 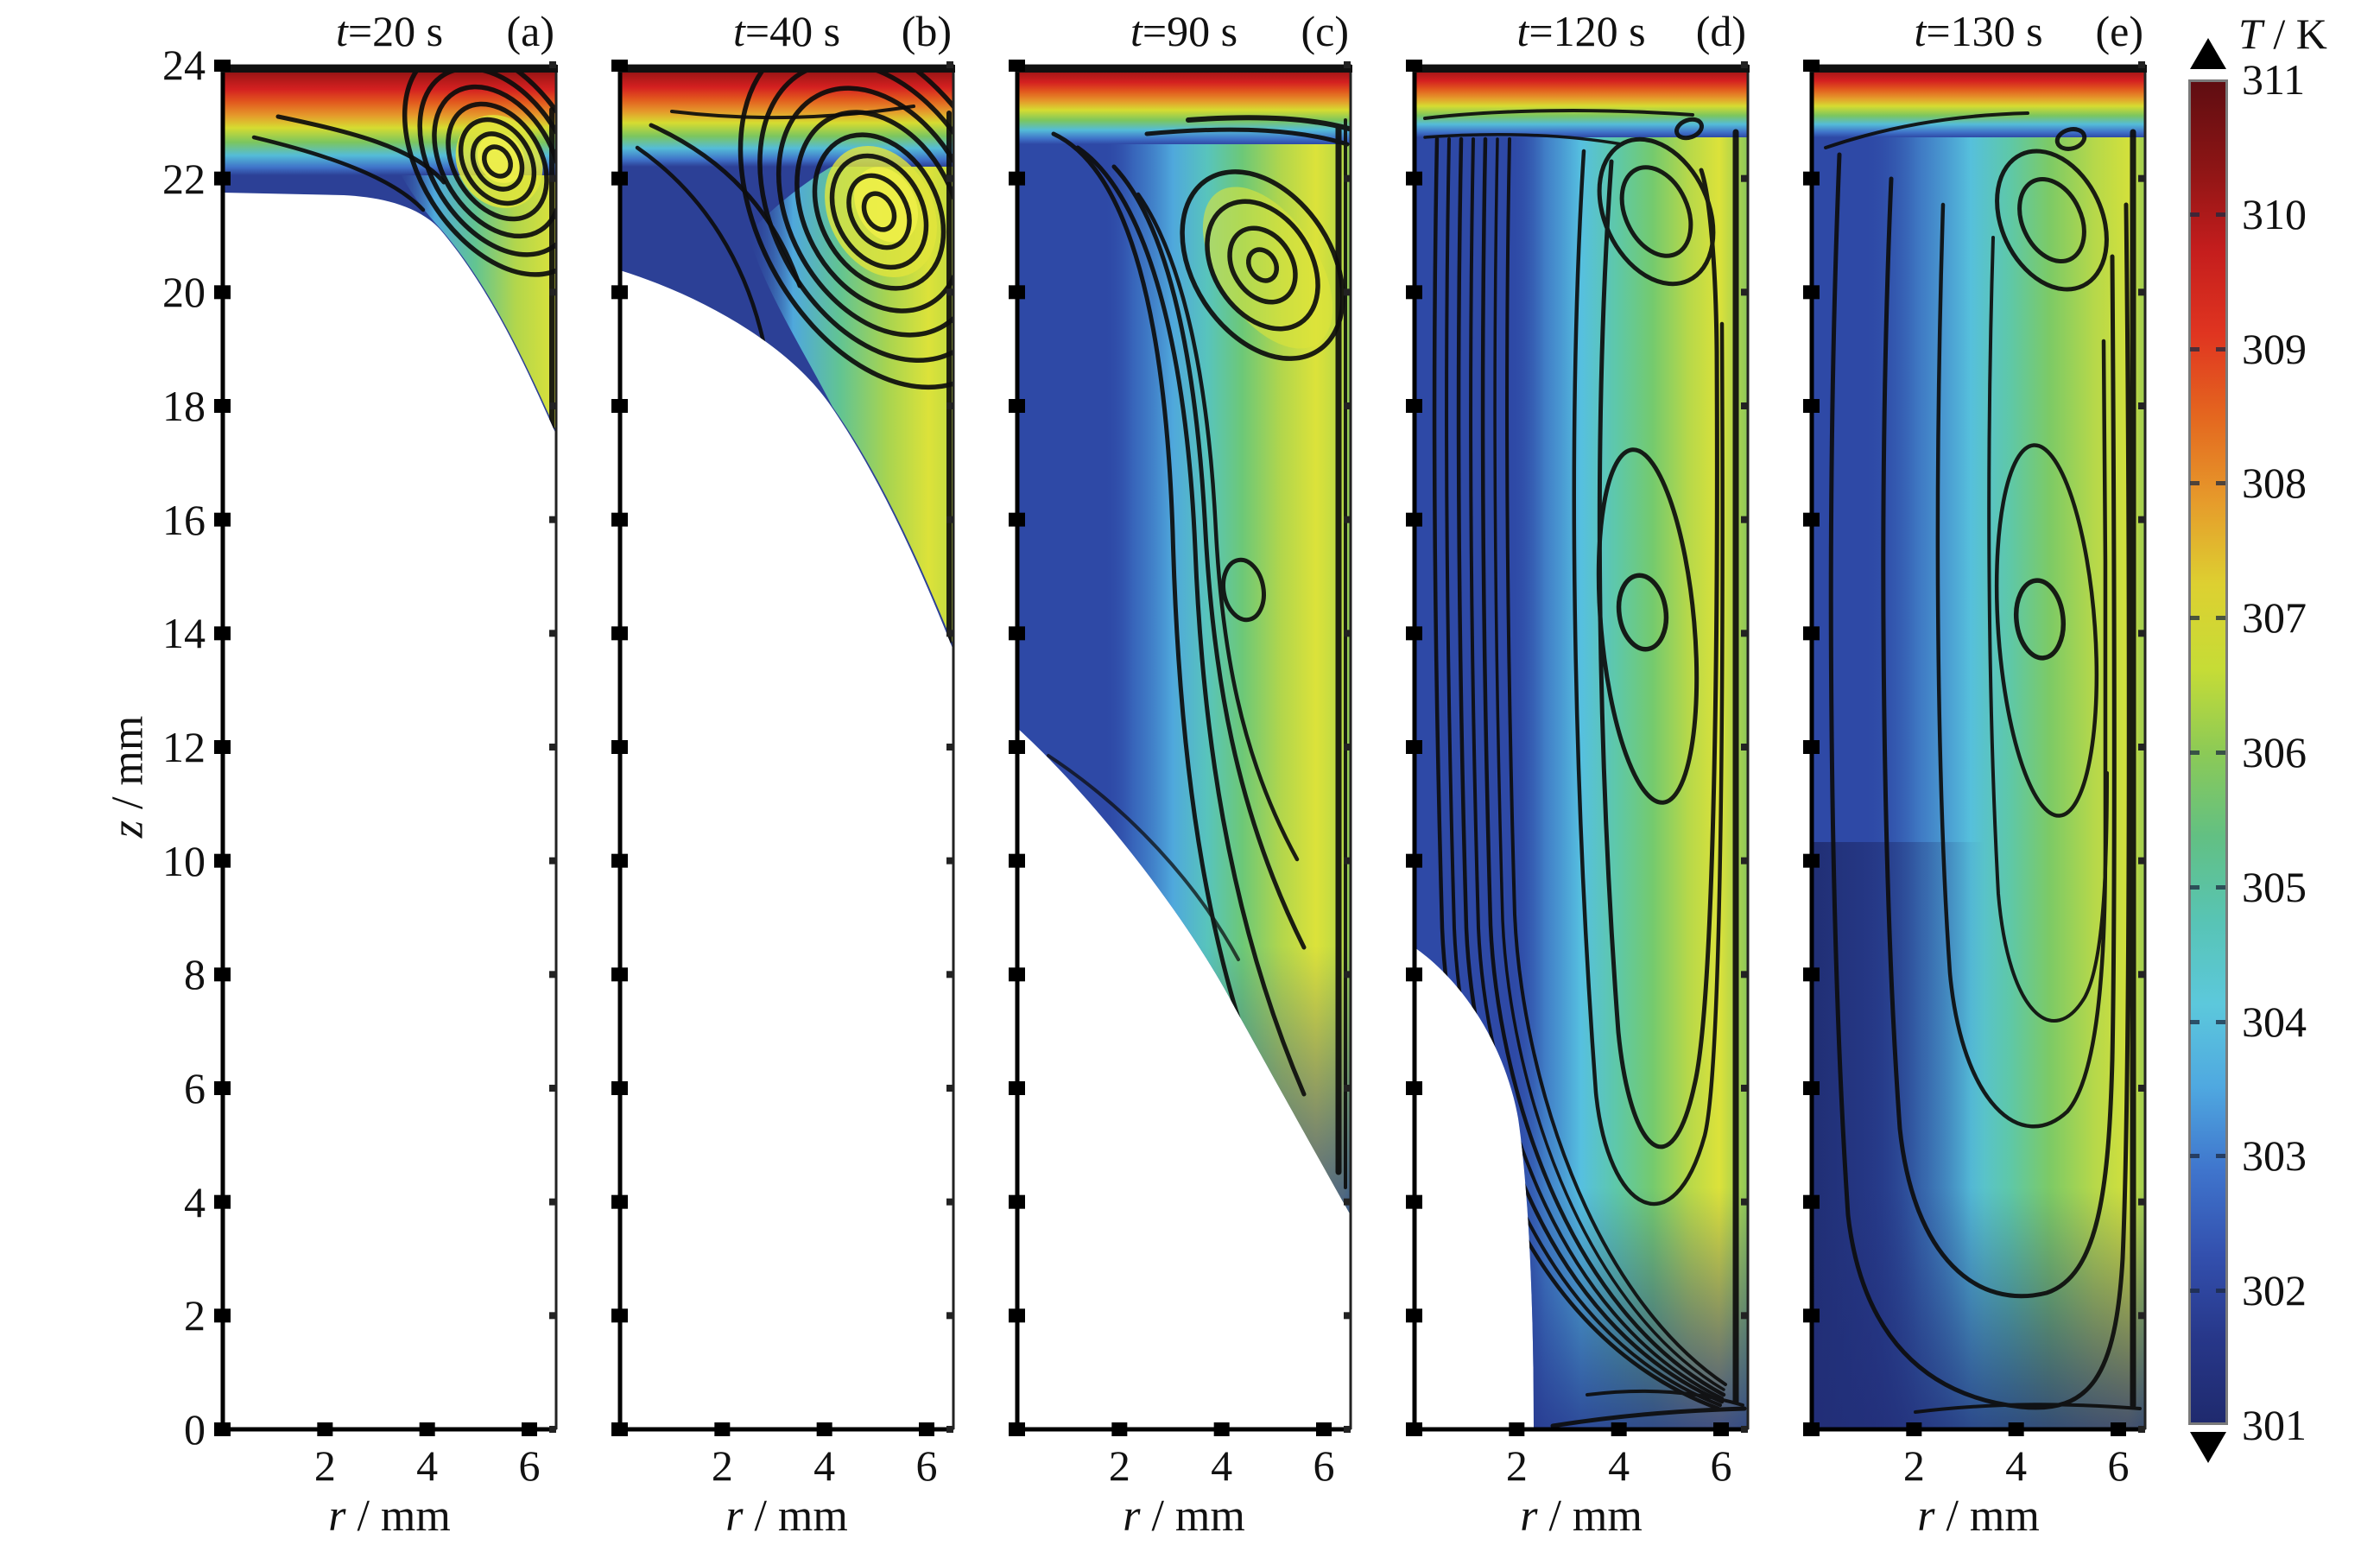 I want to click on panel-e-title: t=130 s (e), so click(x=2029, y=31).